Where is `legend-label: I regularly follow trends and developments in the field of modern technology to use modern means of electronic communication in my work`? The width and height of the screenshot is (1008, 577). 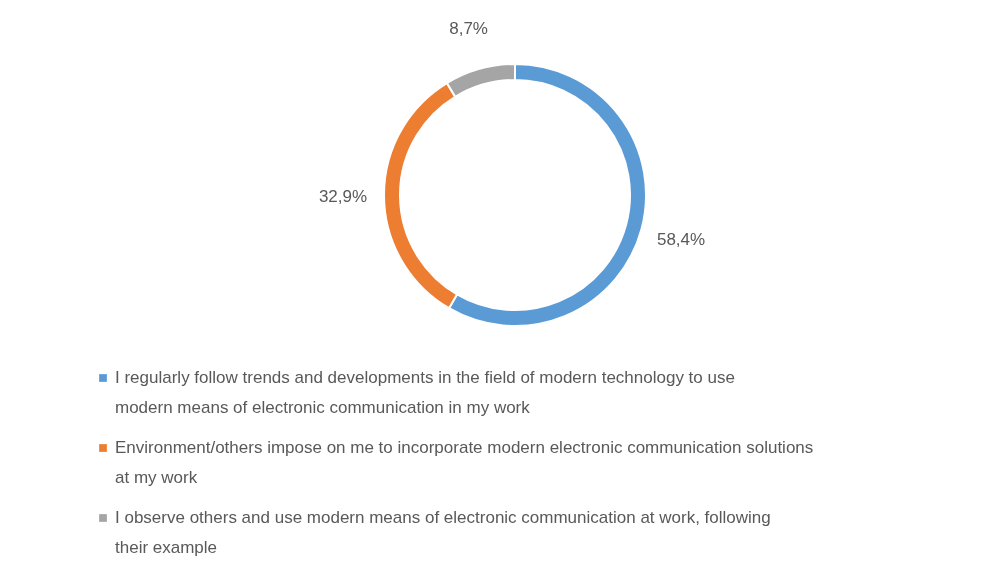
legend-label: I regularly follow trends and developments in the field of modern technology to use modern means of electronic communication in my work is located at coordinates (425, 392).